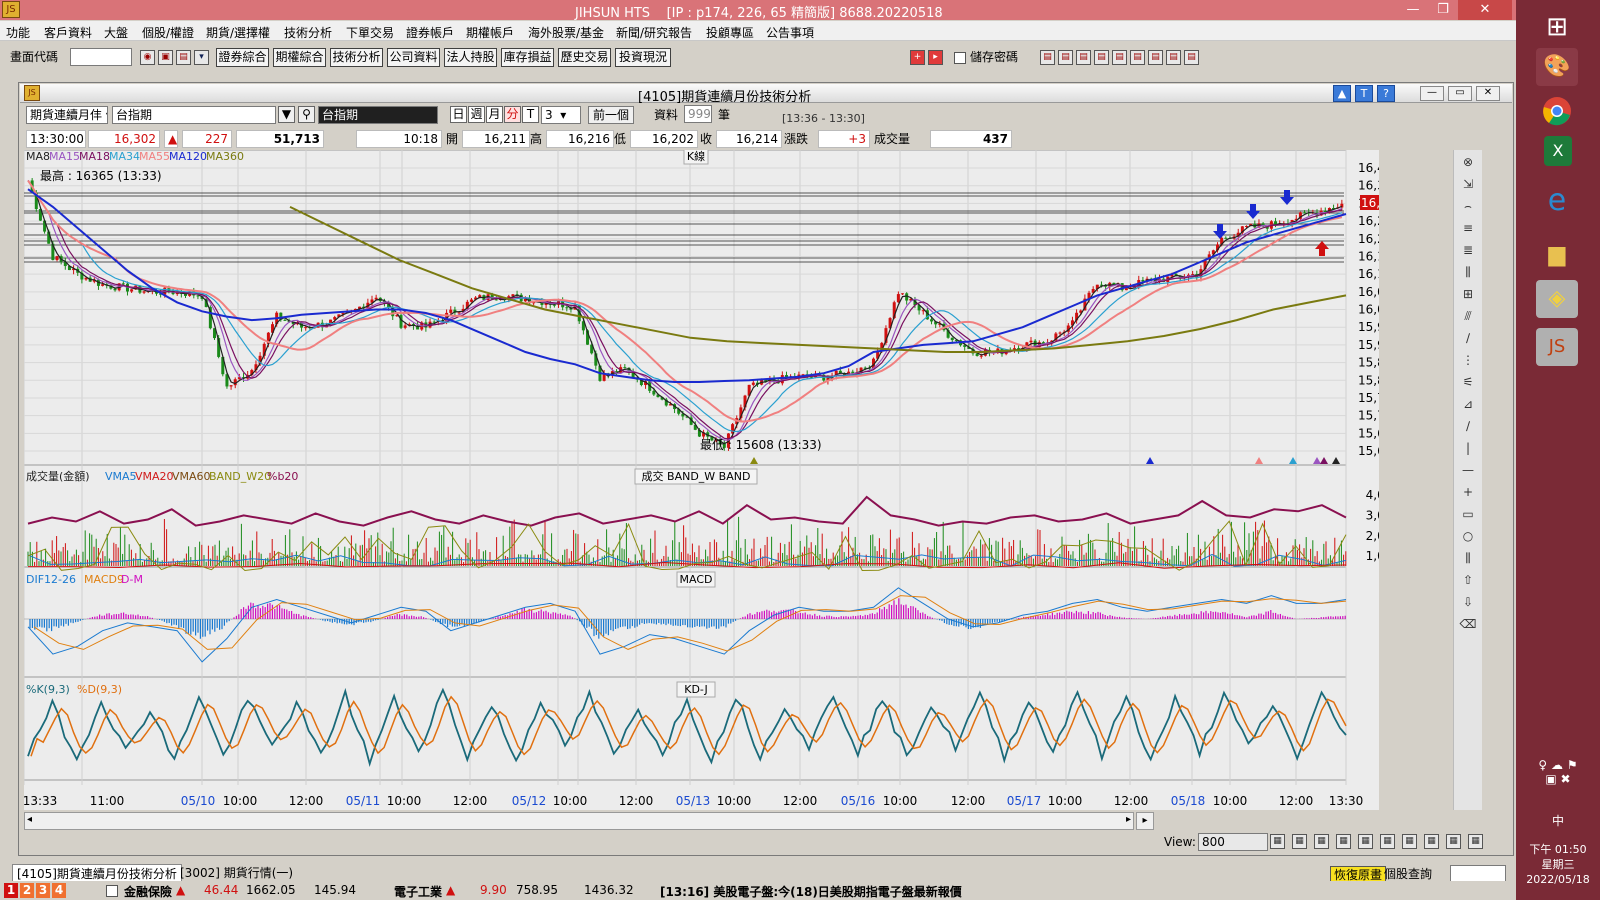 The image size is (1600, 900). What do you see at coordinates (286, 114) in the screenshot?
I see `symbol-dropdown-icon: ▼` at bounding box center [286, 114].